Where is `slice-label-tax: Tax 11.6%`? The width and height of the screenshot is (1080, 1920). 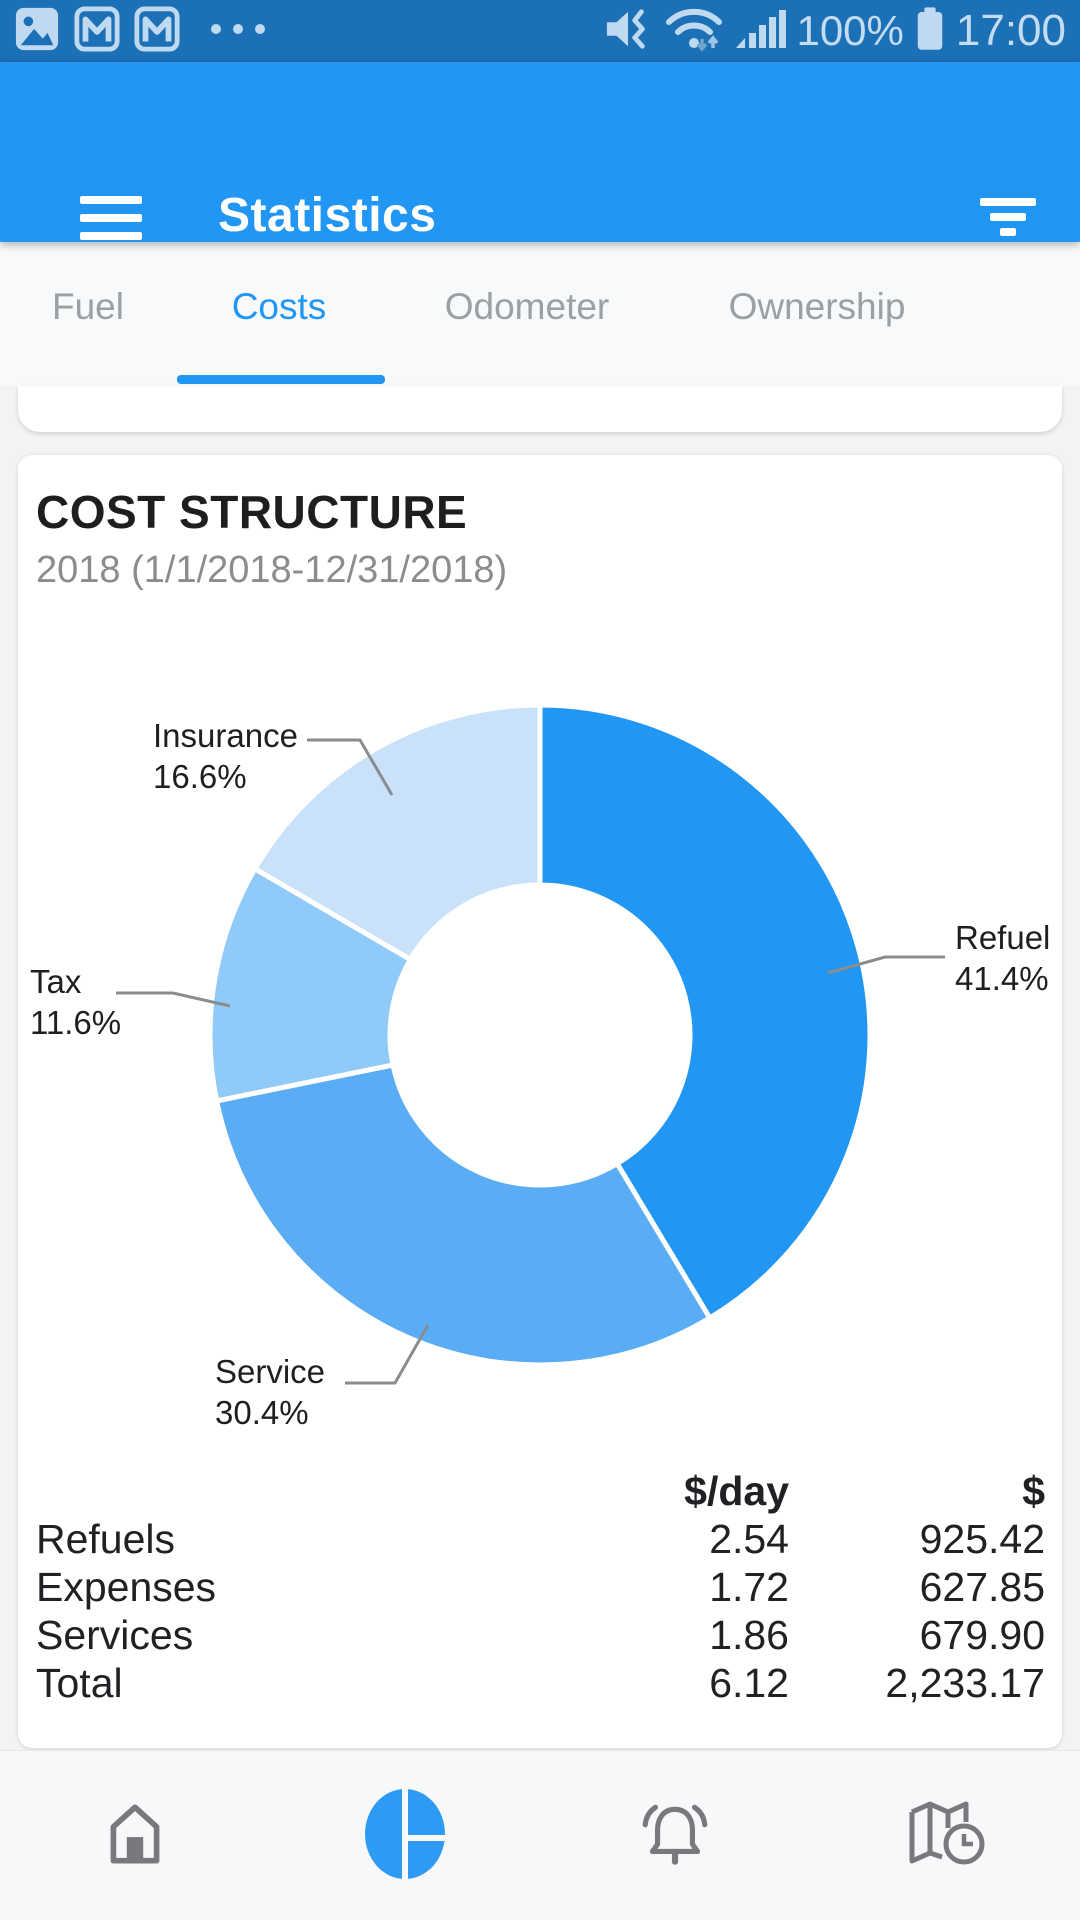
slice-label-tax: Tax 11.6% is located at coordinates (76, 1002).